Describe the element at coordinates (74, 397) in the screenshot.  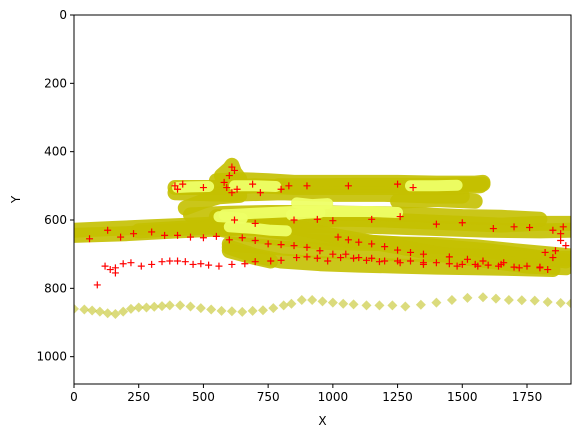
I see `x-tick-label: 0` at that location.